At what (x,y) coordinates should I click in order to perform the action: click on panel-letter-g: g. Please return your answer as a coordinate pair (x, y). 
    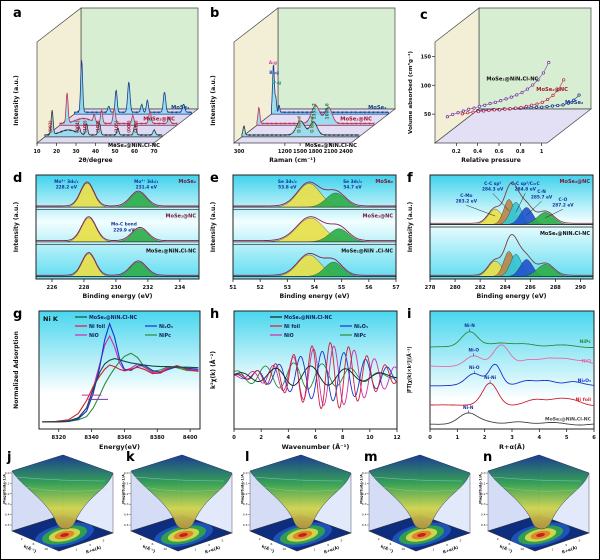
    Looking at the image, I should click on (18, 314).